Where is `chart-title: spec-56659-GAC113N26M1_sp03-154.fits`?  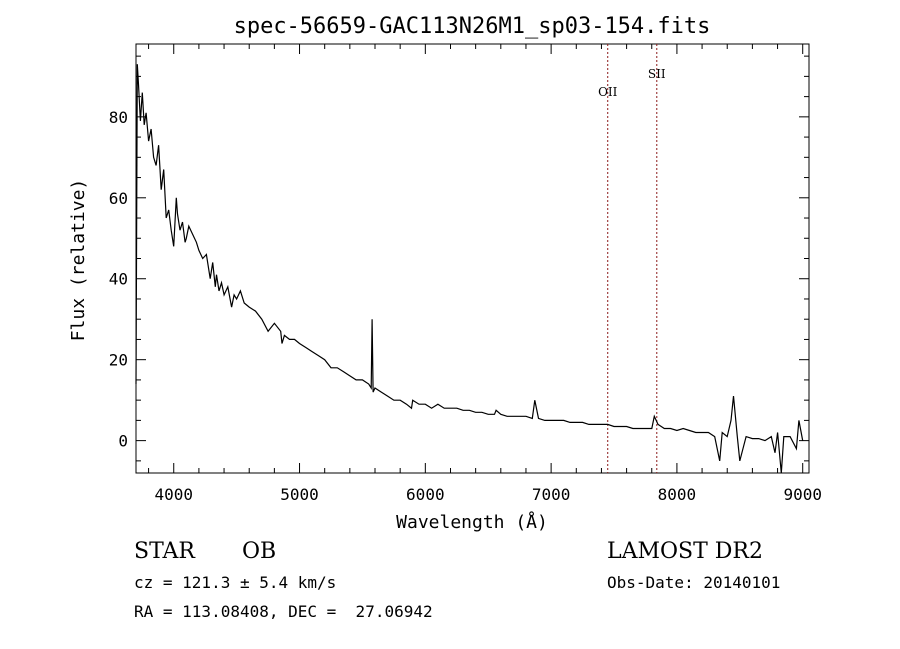
chart-title: spec-56659-GAC113N26M1_sp03-154.fits is located at coordinates (472, 26).